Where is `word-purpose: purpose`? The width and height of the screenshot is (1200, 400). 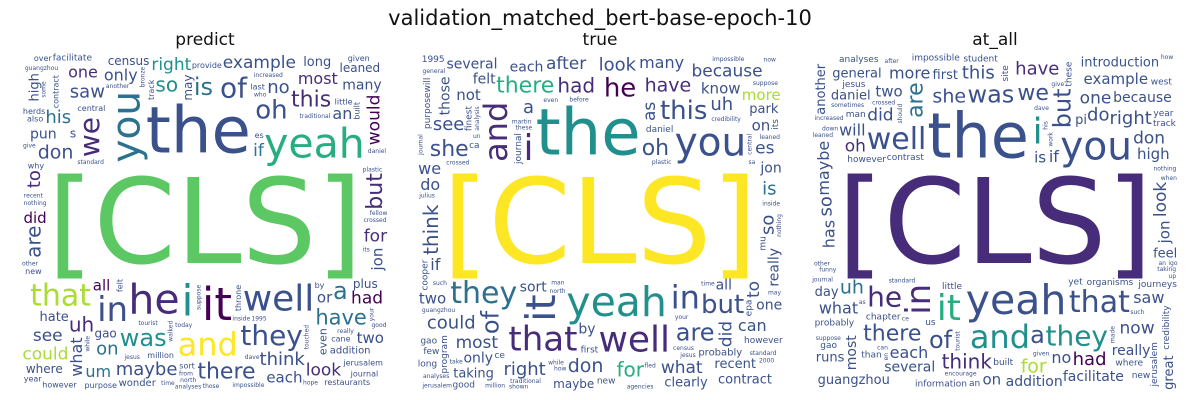 word-purpose: purpose is located at coordinates (428, 110).